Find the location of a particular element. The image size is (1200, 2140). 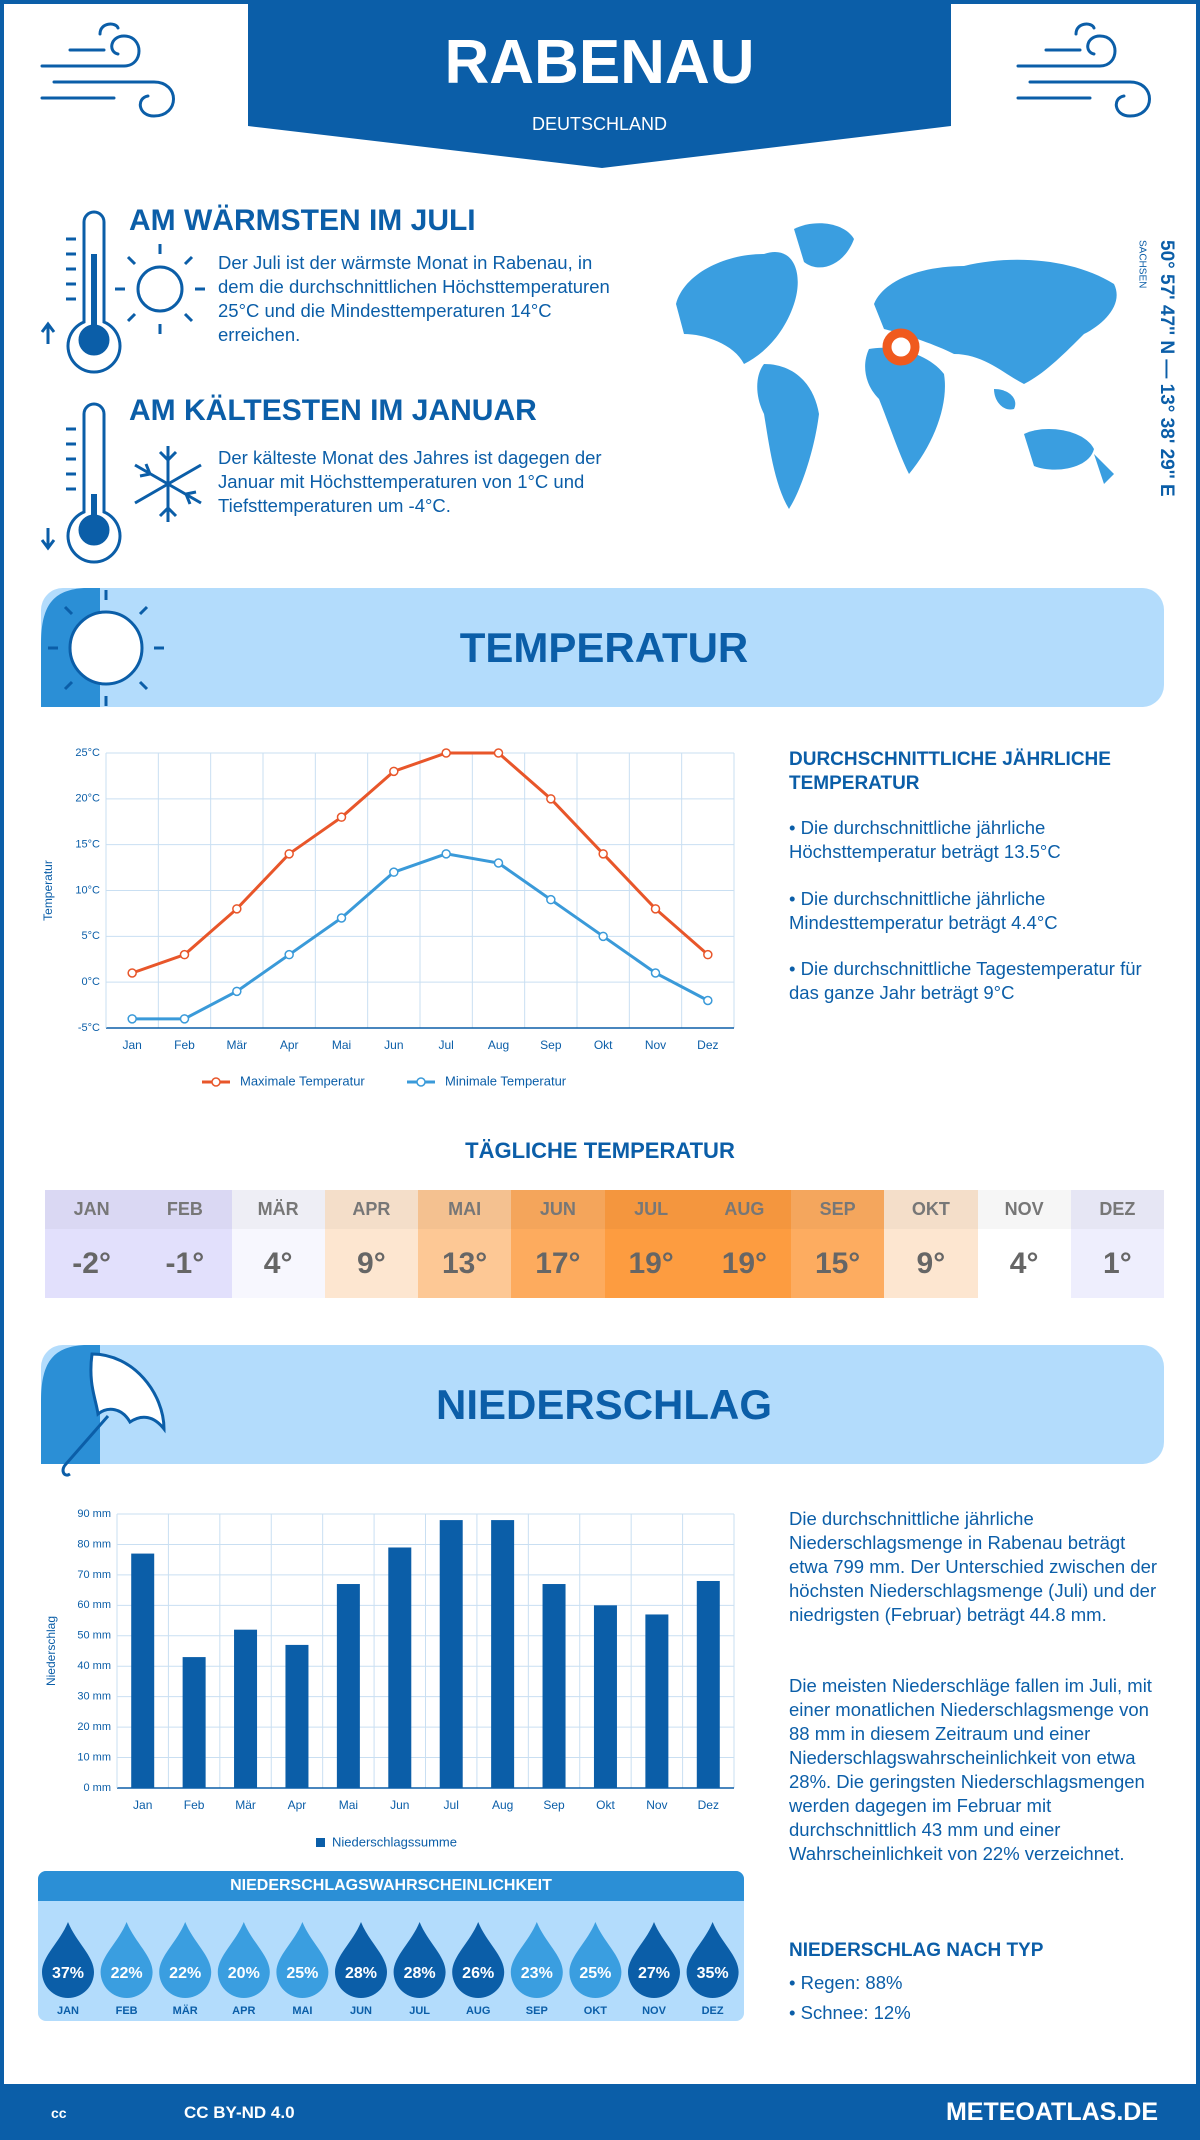

daily-value: 9° is located at coordinates (931, 1263).